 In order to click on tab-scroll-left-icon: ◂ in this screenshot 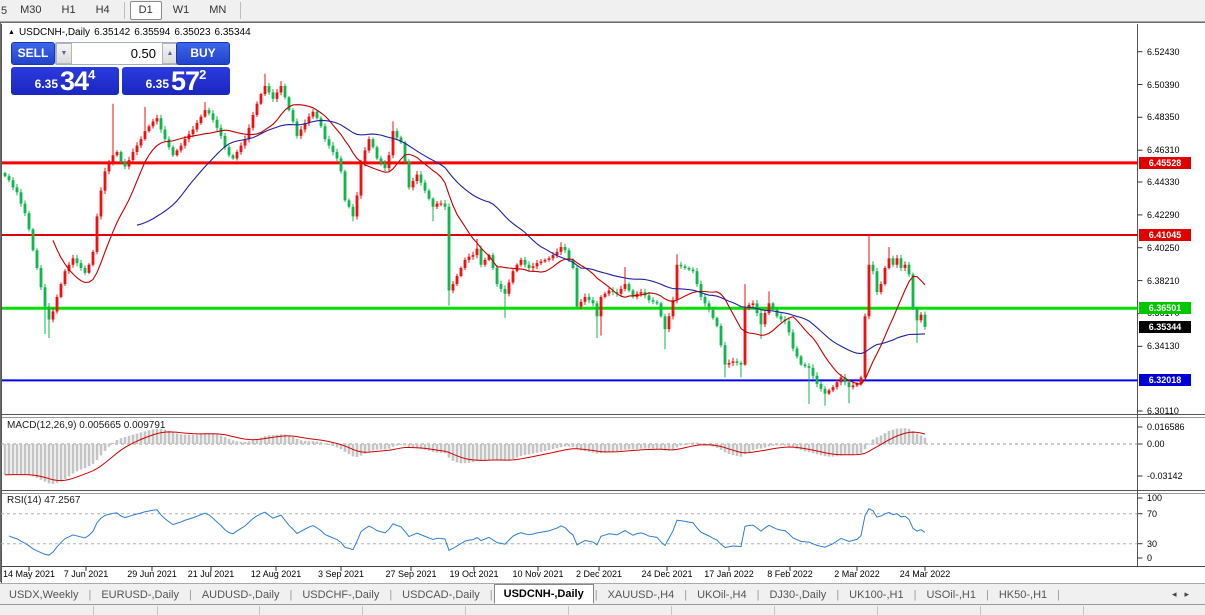, I will do `click(1178, 594)`.